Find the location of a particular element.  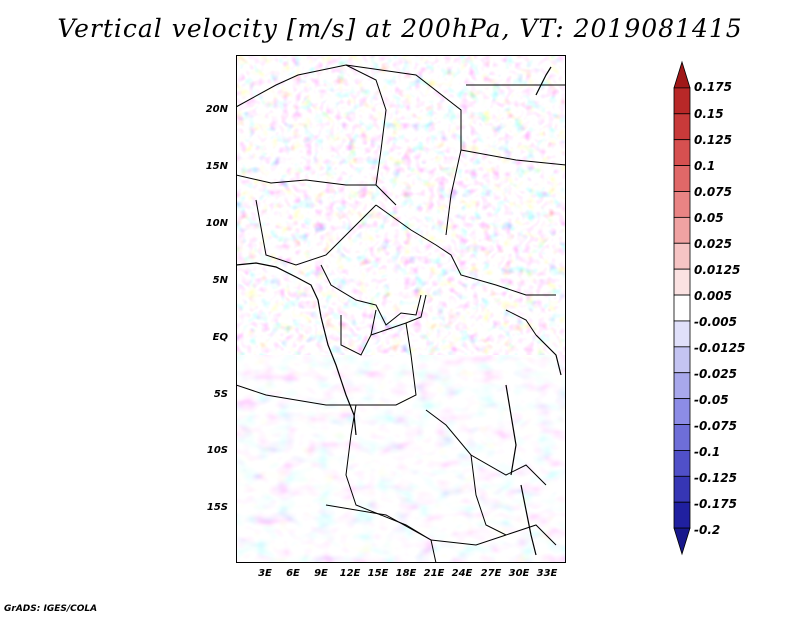

lon-label: 27E is located at coordinates (491, 573).